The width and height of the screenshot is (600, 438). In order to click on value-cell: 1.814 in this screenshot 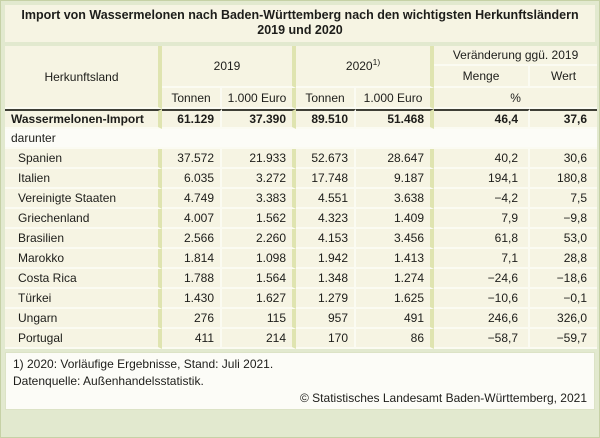, I will do `click(192, 259)`.